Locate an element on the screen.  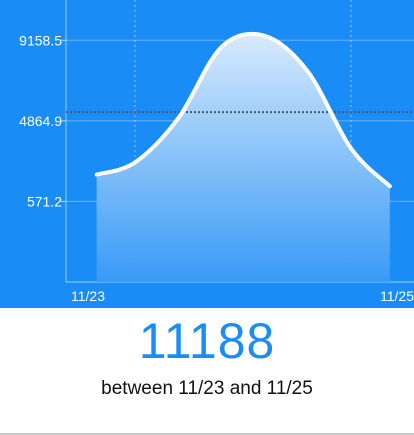
axis-ticks is located at coordinates (63, 120).